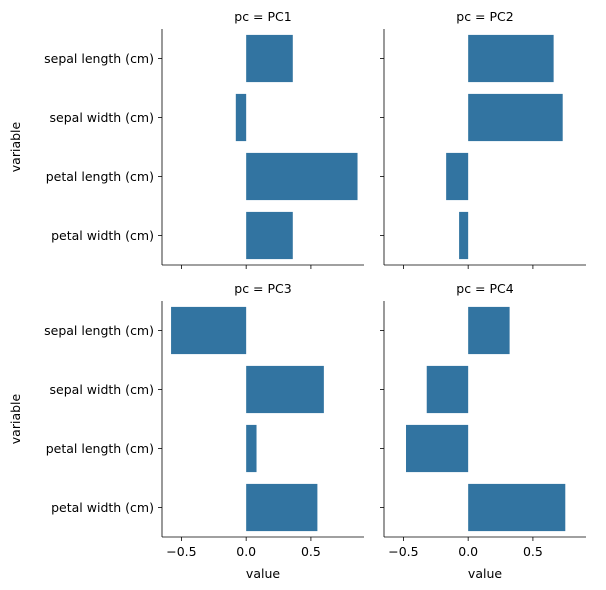 Image resolution: width=606 pixels, height=590 pixels. What do you see at coordinates (484, 288) in the screenshot?
I see `panel-title: pc = PC4` at bounding box center [484, 288].